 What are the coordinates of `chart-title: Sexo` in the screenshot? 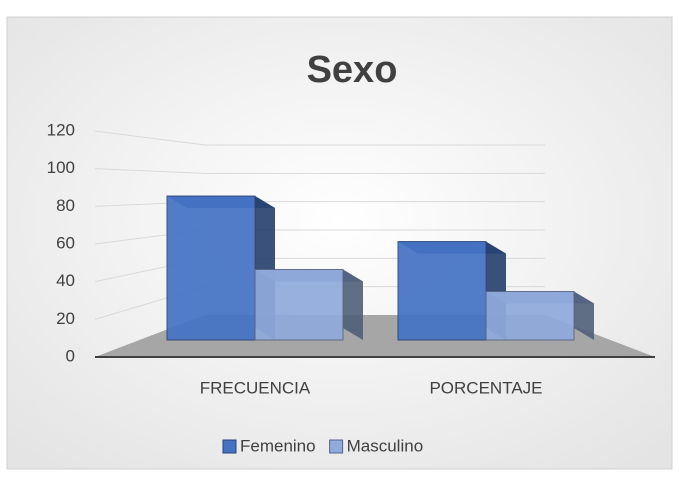 It's located at (352, 70).